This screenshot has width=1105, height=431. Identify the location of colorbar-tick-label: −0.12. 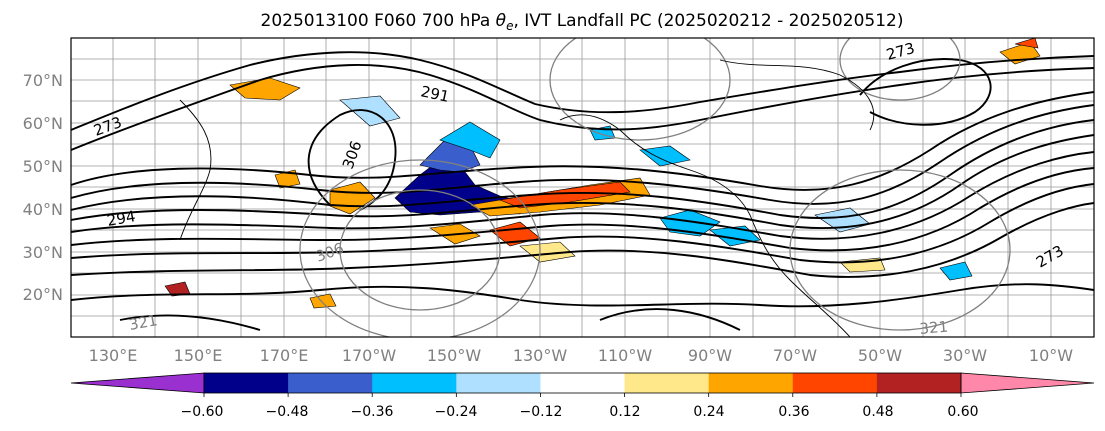
(541, 412).